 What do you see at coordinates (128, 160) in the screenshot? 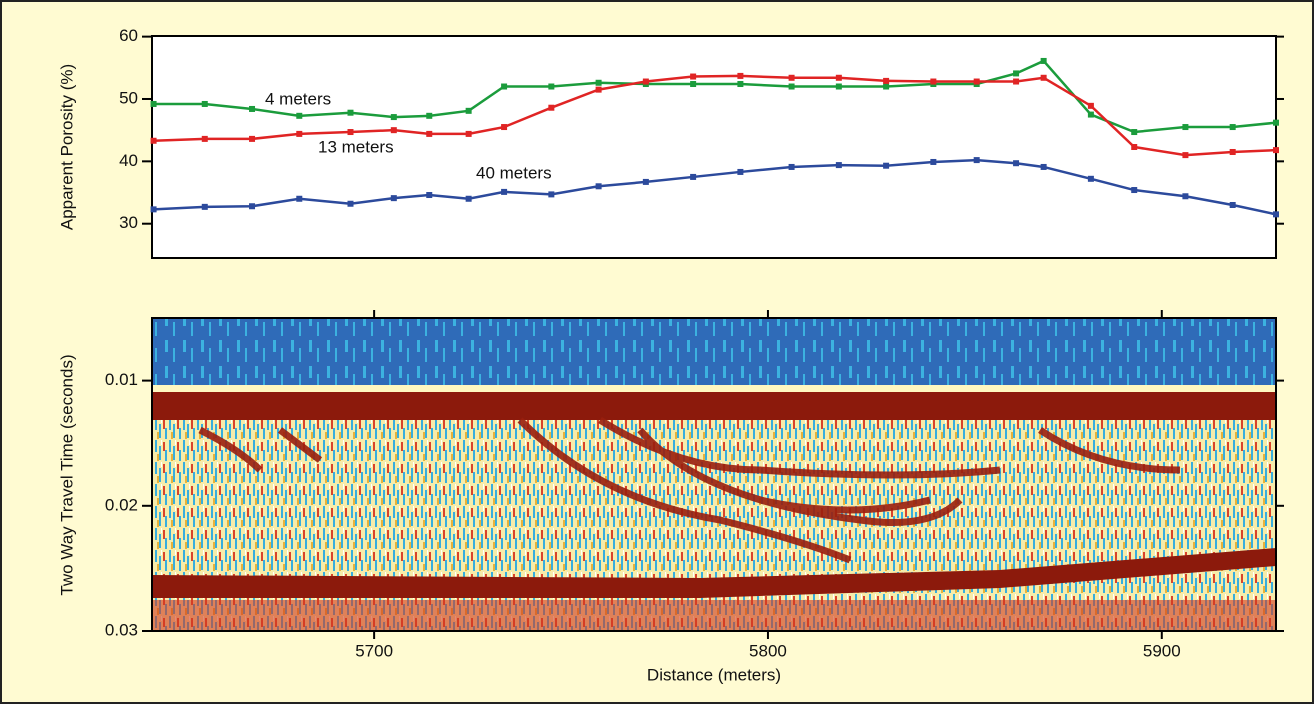
I see `y-tick-label: 40` at bounding box center [128, 160].